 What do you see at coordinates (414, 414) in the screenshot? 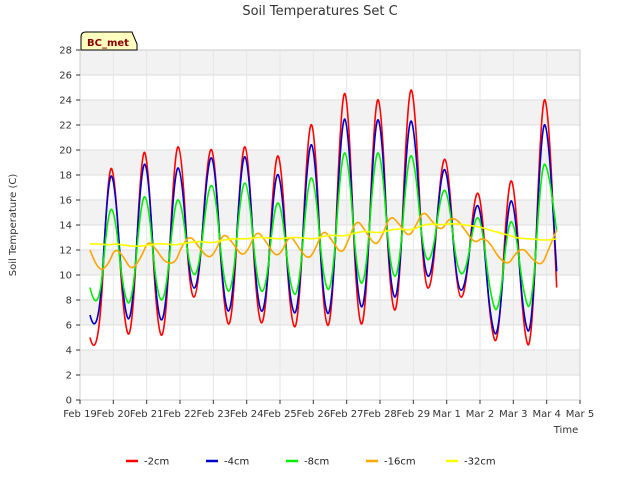
I see `x-tick-label: Feb 29` at bounding box center [414, 414].